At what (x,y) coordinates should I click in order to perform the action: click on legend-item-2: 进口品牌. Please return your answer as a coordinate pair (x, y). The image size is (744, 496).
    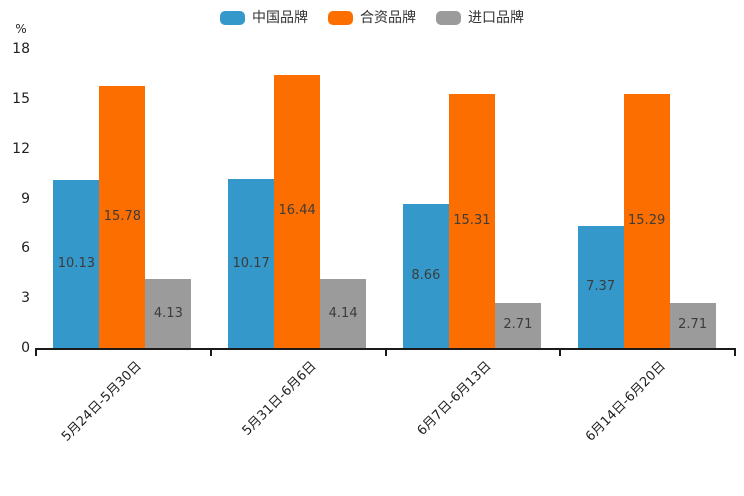
    Looking at the image, I should click on (480, 18).